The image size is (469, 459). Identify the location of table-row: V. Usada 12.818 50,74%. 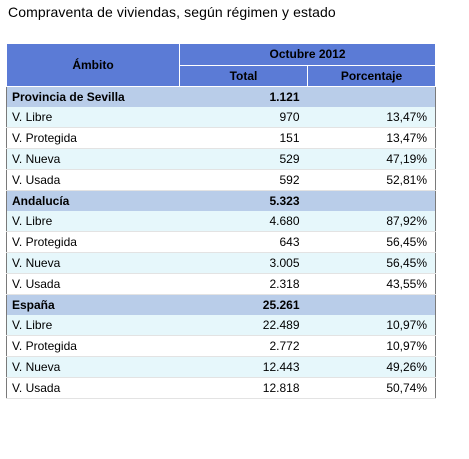
(221, 388).